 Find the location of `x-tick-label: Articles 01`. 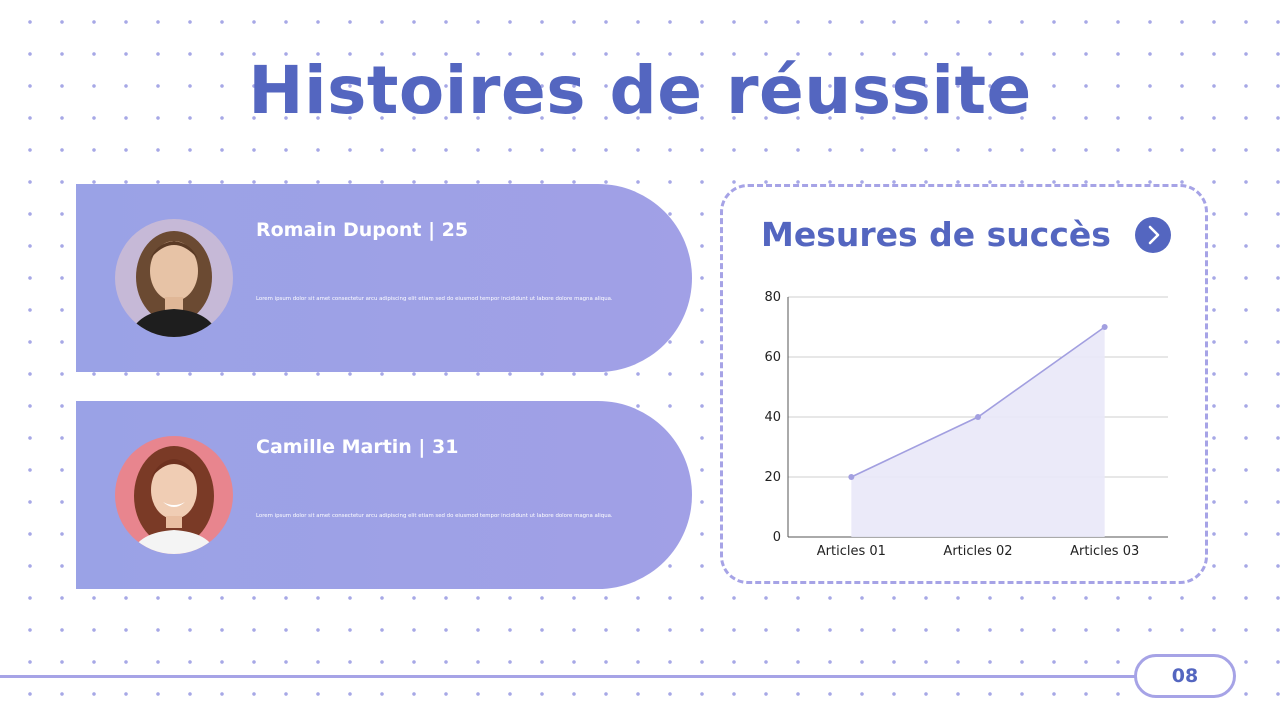

x-tick-label: Articles 01 is located at coordinates (851, 551).